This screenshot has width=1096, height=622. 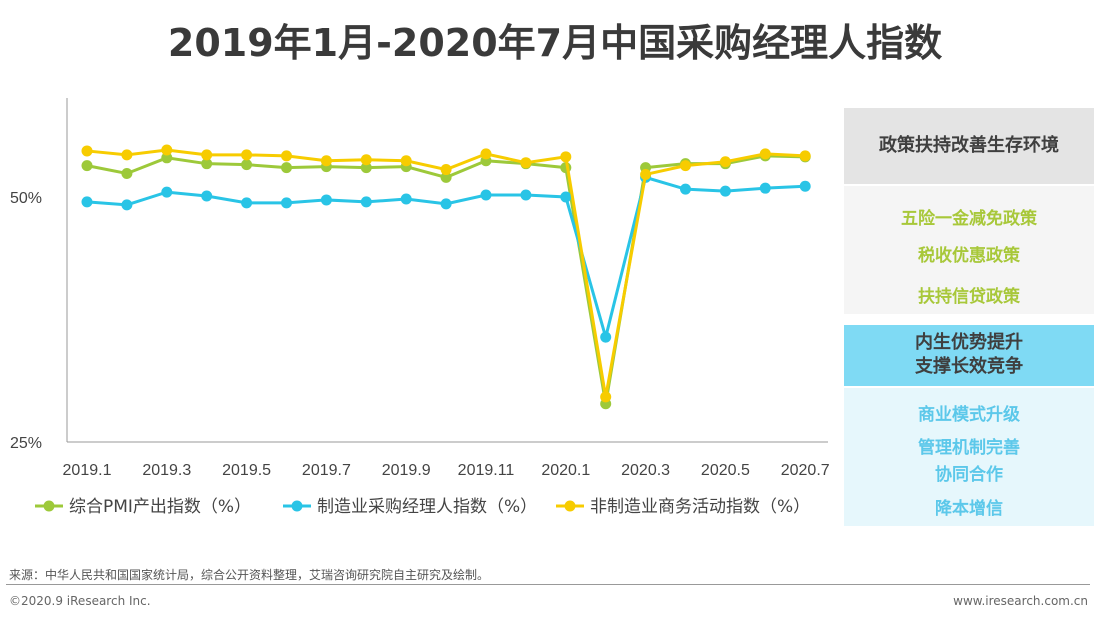 I want to click on policy-panel-body: 五险一金减免政策 税收优惠政策 扶持信贷政策, so click(x=969, y=250).